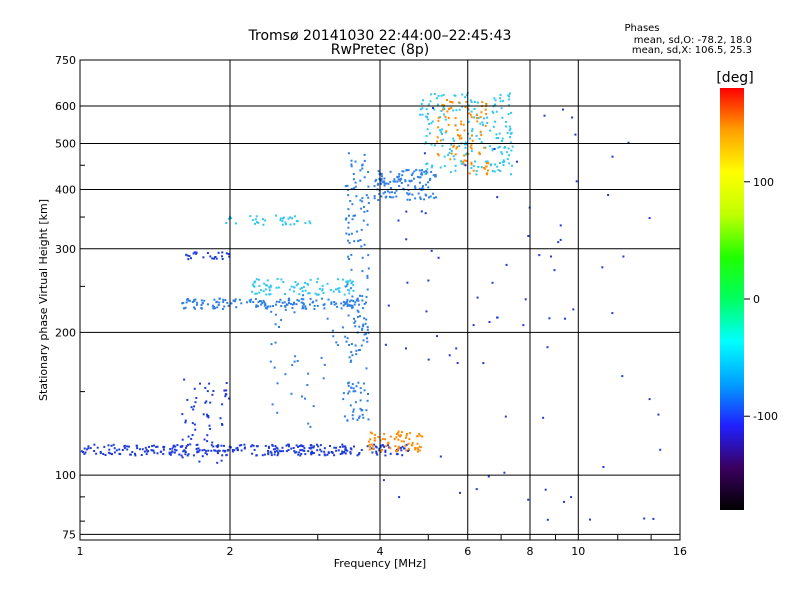 This screenshot has height=600, width=800. I want to click on y-tick-label: 200, so click(65, 332).